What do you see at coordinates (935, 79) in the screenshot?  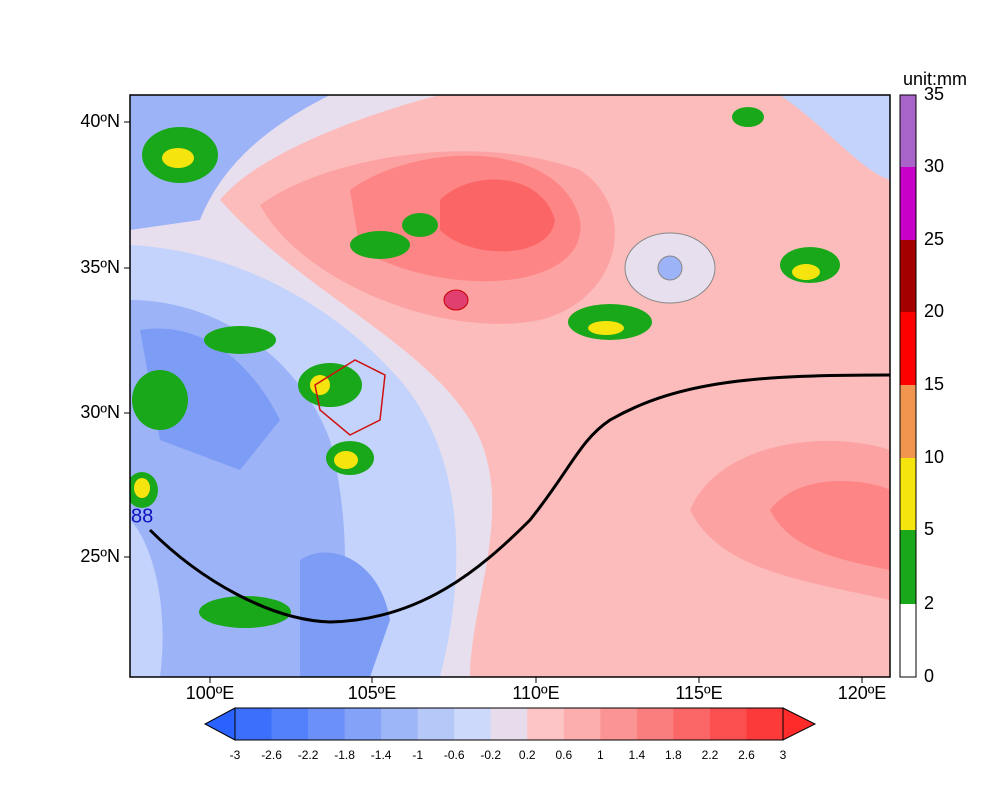 I see `colorbar-title: unit:mm` at bounding box center [935, 79].